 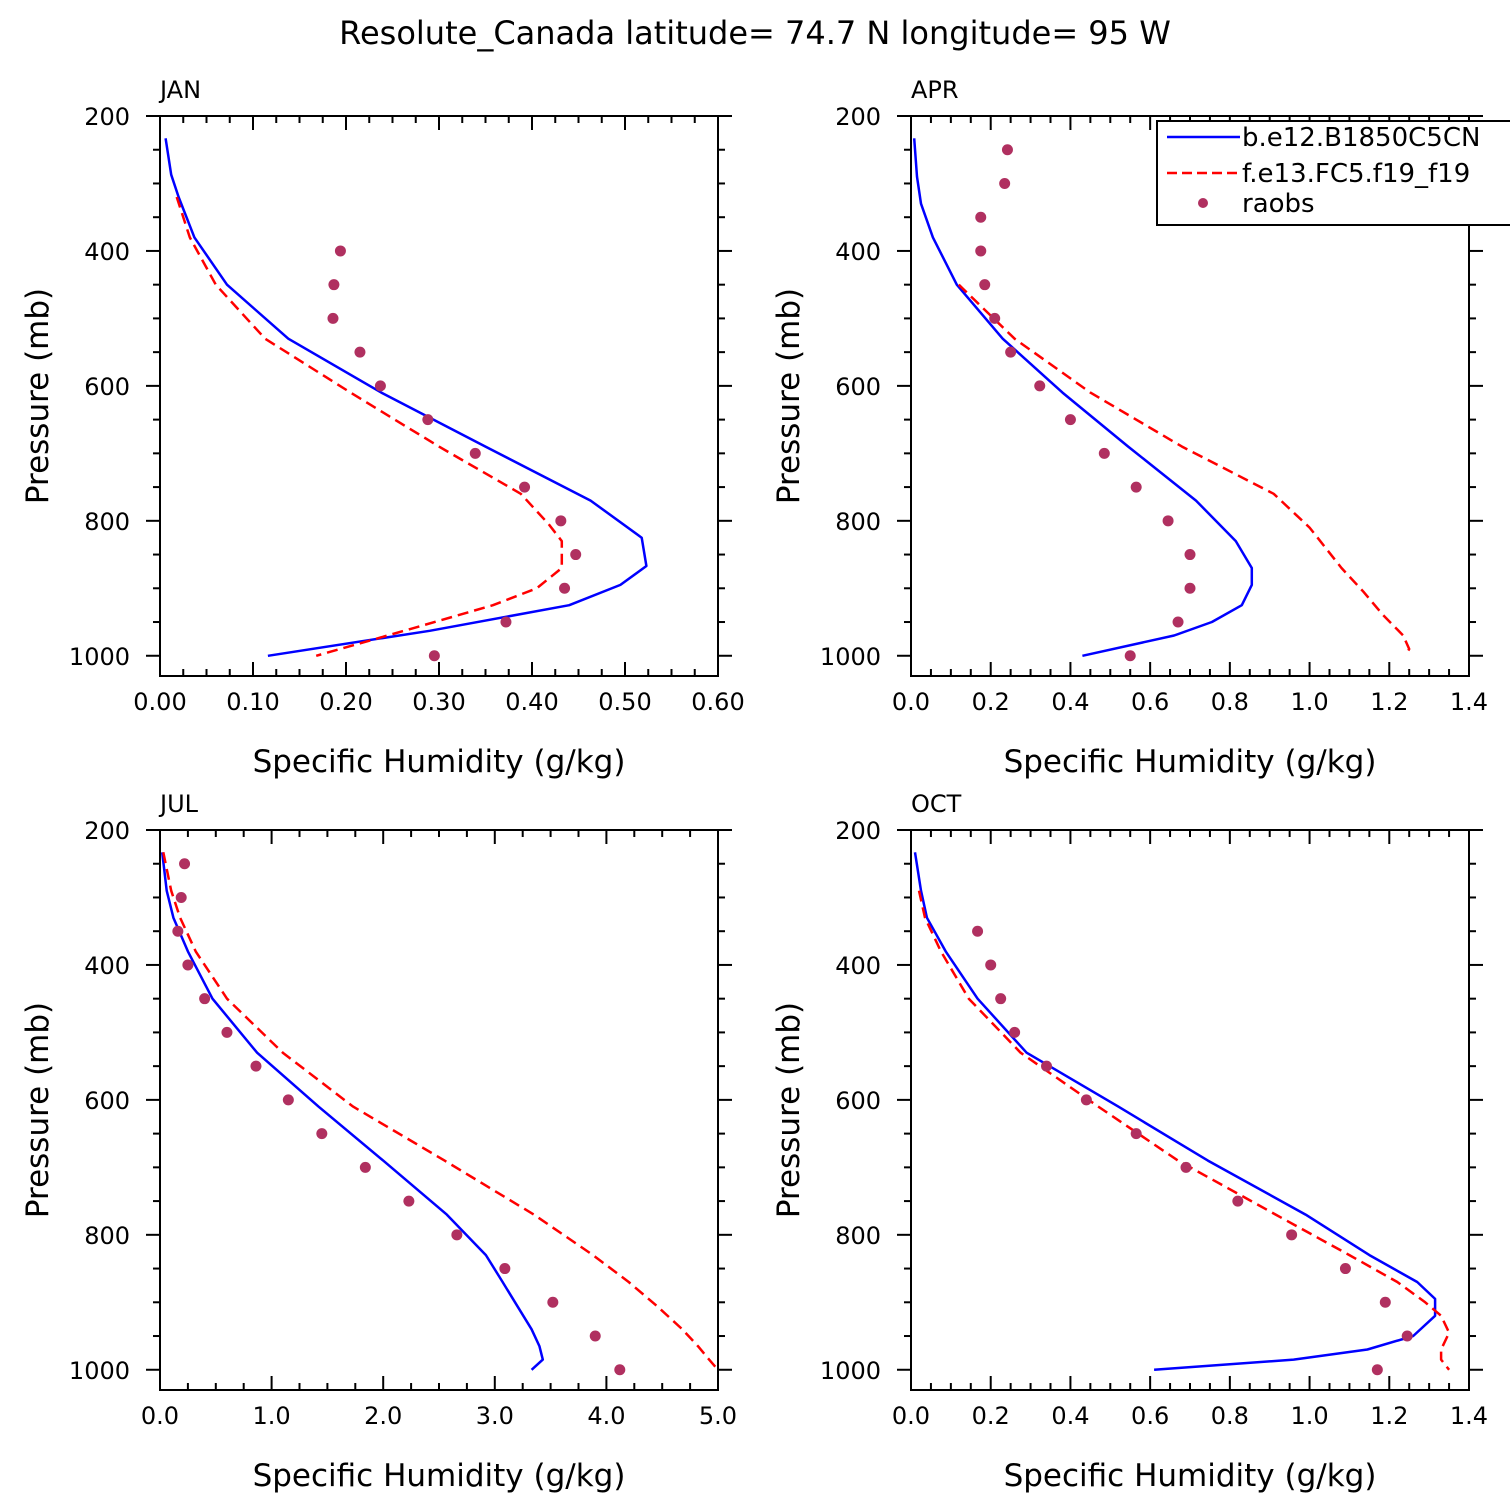 What do you see at coordinates (606, 1416) in the screenshot?
I see `x-tick-label: 4.0` at bounding box center [606, 1416].